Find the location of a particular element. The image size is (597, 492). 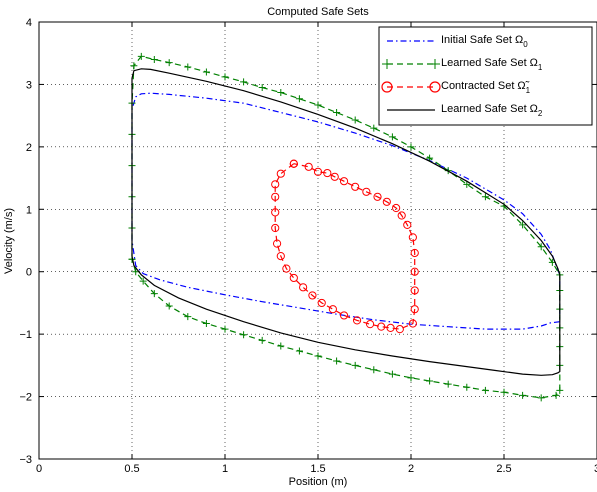

y-tick-label: 2 is located at coordinates (29, 148).